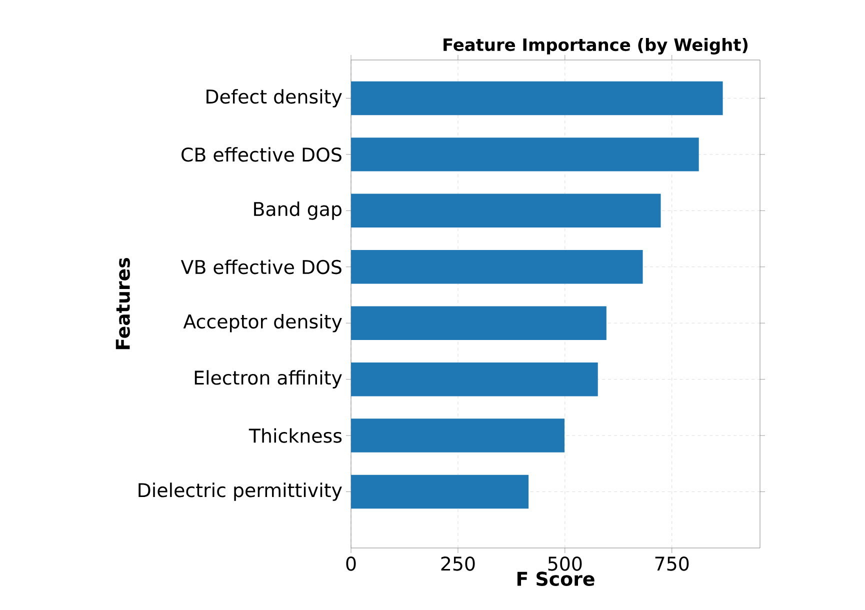  I want to click on y-tick-label: Dielectric permittivity, so click(240, 491).